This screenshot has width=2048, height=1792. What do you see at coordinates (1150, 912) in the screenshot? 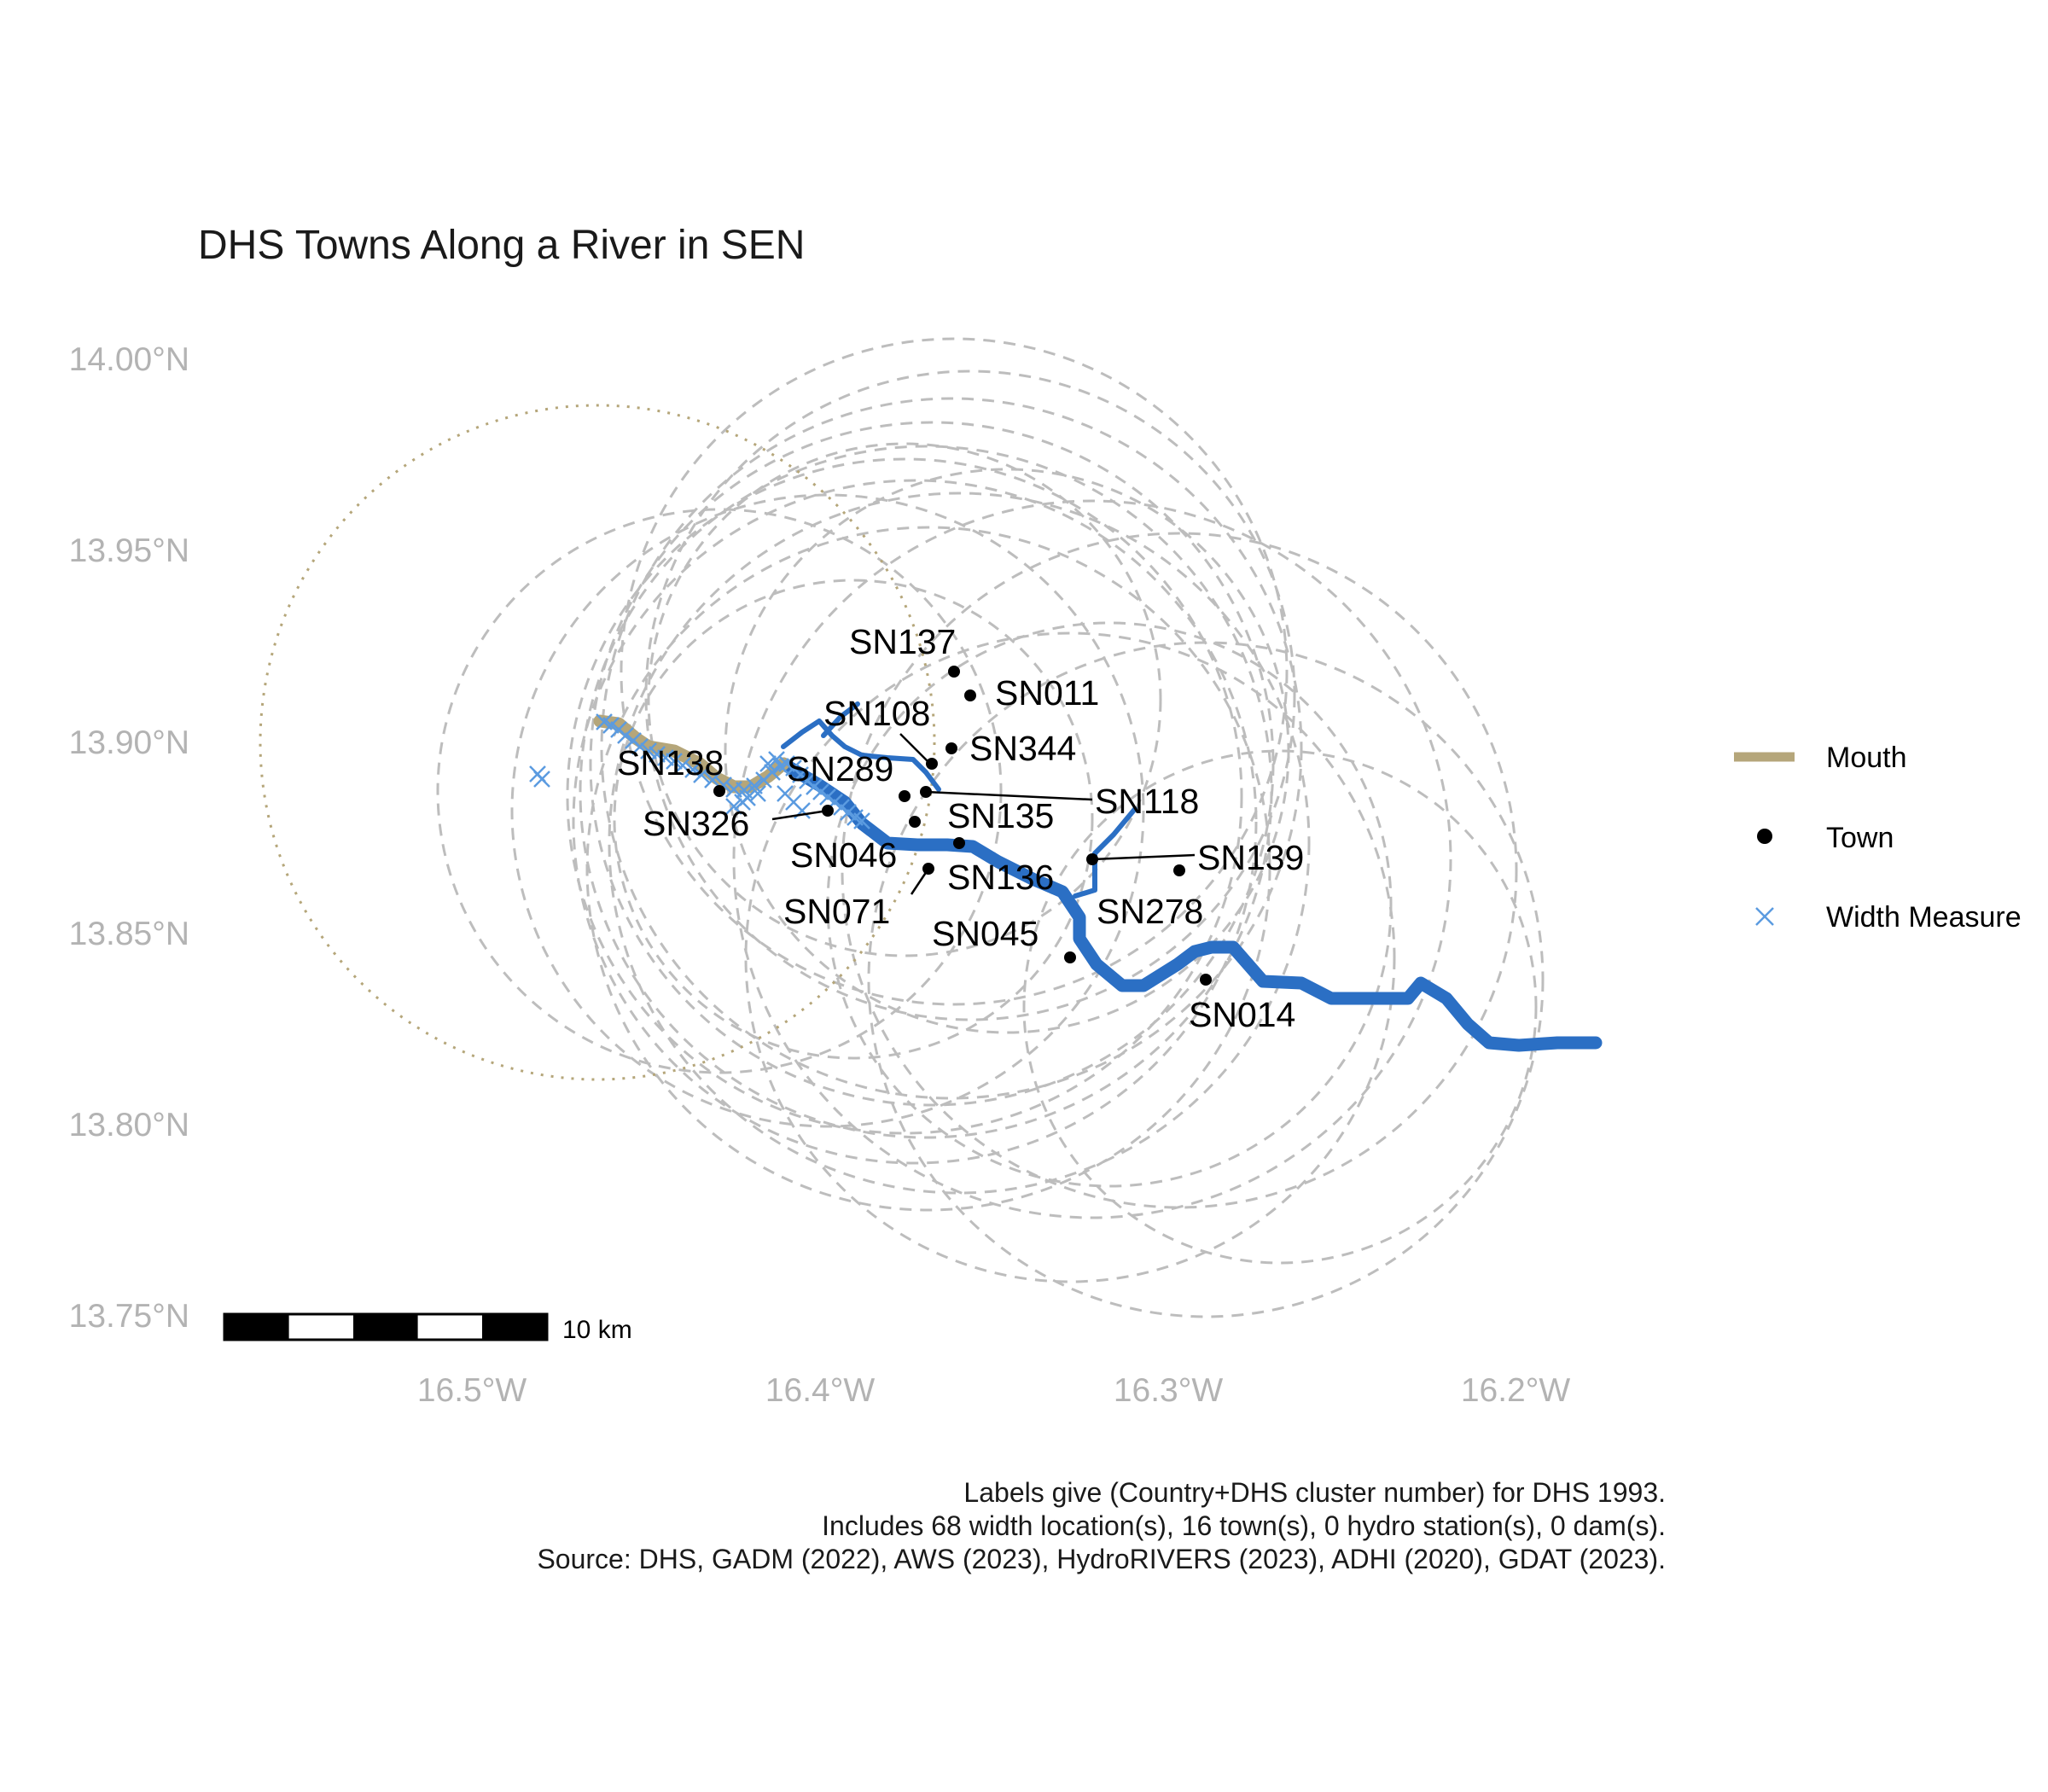
I see `town-label: SN278` at bounding box center [1150, 912].